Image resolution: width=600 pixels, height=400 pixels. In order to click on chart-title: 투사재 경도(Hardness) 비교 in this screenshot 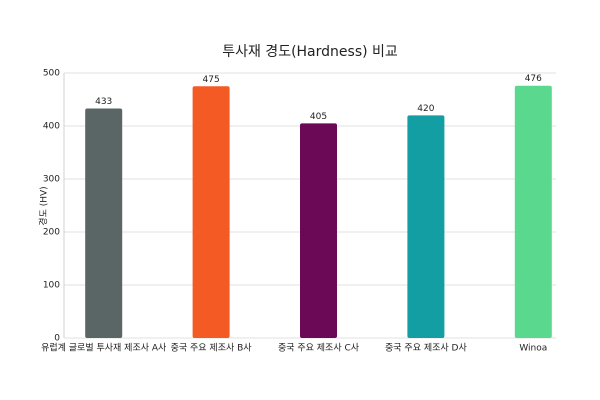, I will do `click(310, 52)`.